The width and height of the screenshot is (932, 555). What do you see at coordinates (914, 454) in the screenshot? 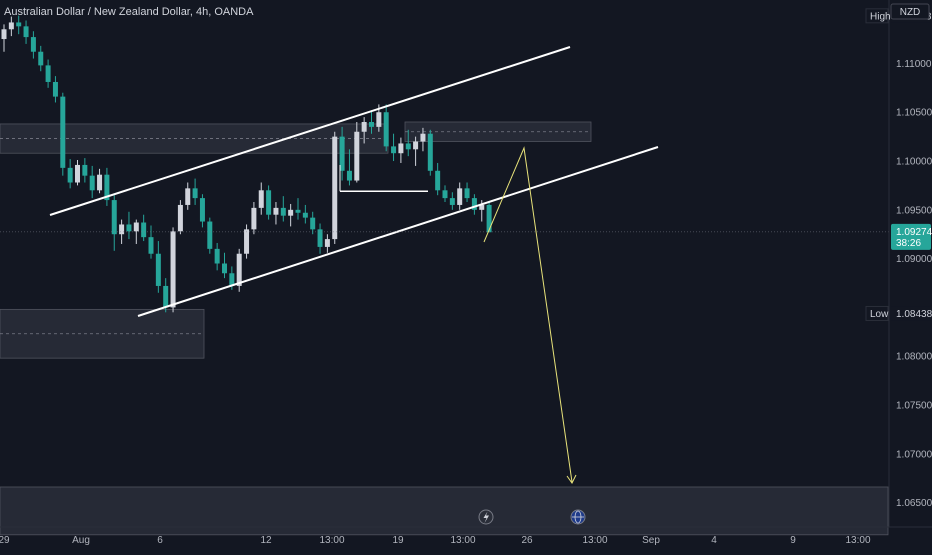
I see `price-tick-label: 1.07000` at bounding box center [914, 454].